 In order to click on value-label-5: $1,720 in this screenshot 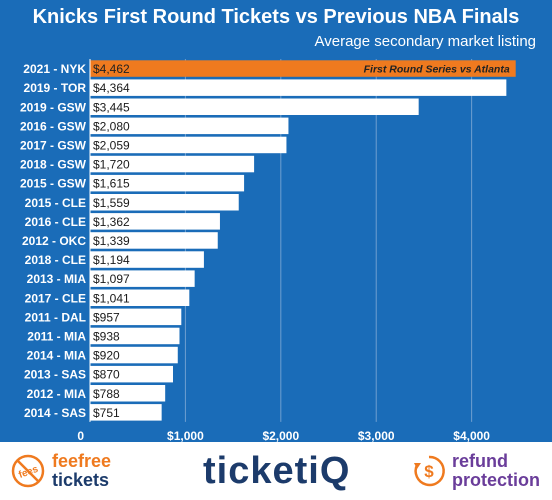, I will do `click(111, 165)`.